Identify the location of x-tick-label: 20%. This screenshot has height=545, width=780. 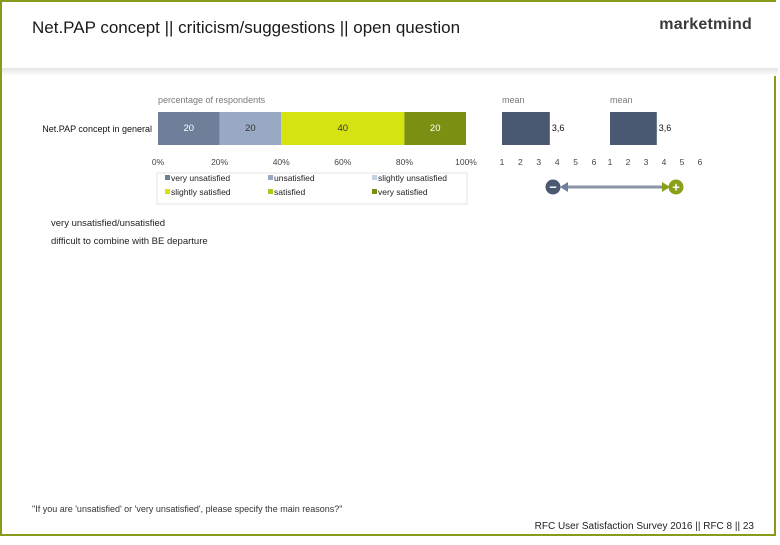
(219, 162).